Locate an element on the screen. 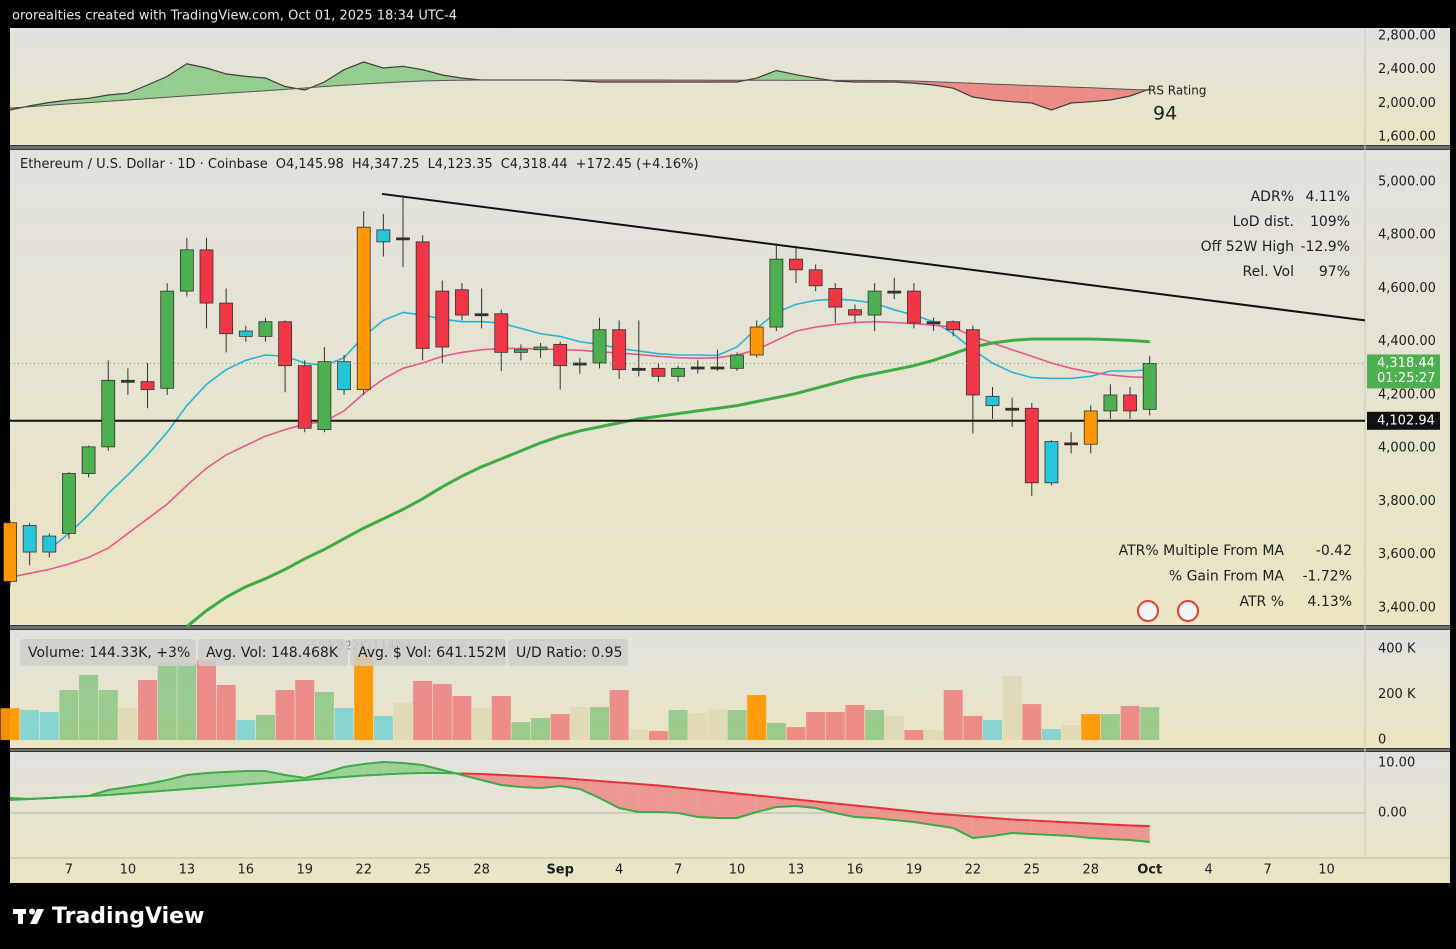 The height and width of the screenshot is (949, 1456). legend-high: H4,347.25 is located at coordinates (386, 164).